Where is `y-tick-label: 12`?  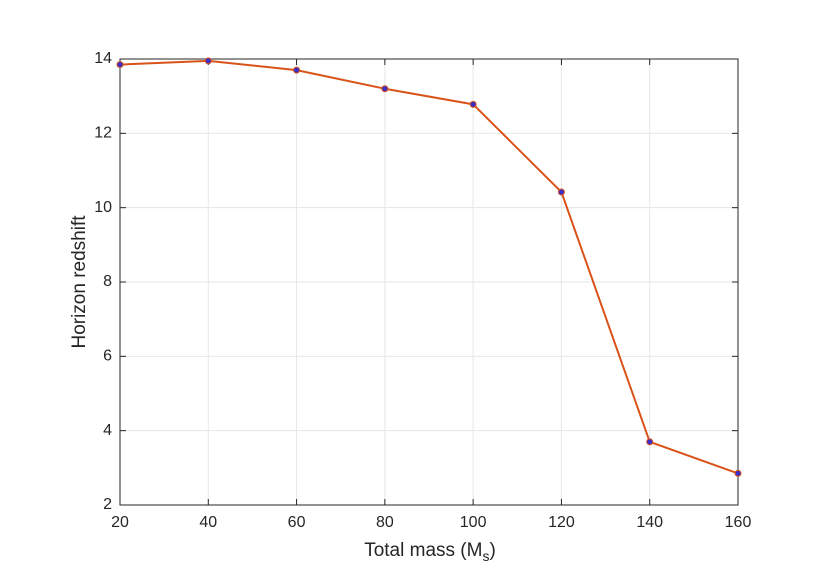
y-tick-label: 12 is located at coordinates (103, 133).